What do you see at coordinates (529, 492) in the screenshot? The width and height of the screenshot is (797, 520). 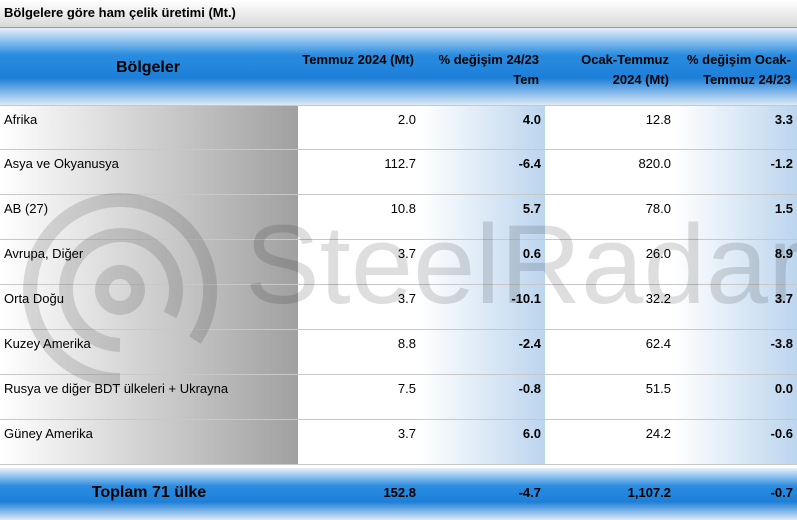 I see `total-value: -4.7` at bounding box center [529, 492].